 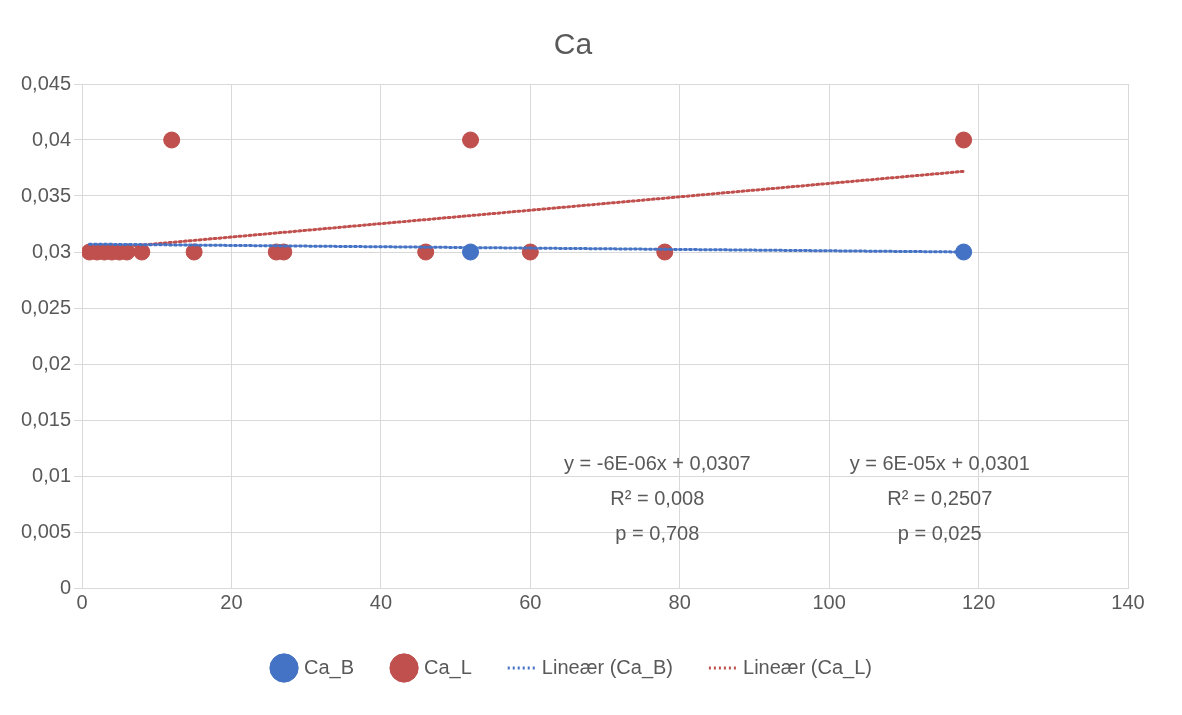 I want to click on y-tick-label: 0,02, so click(x=52, y=362).